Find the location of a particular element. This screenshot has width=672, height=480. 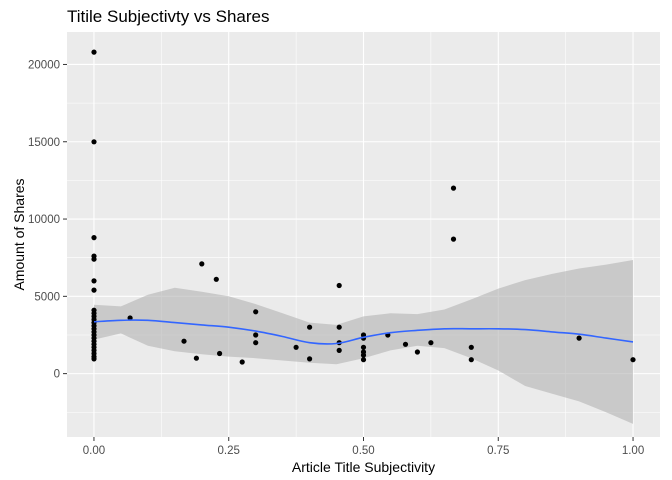

y-tick-label: 10000 is located at coordinates (44, 220).